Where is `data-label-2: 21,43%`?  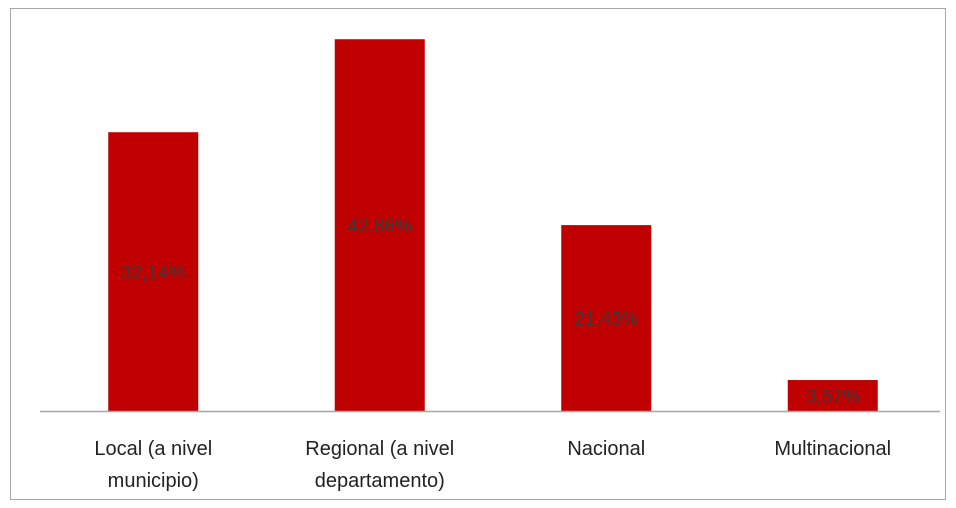 data-label-2: 21,43% is located at coordinates (606, 319).